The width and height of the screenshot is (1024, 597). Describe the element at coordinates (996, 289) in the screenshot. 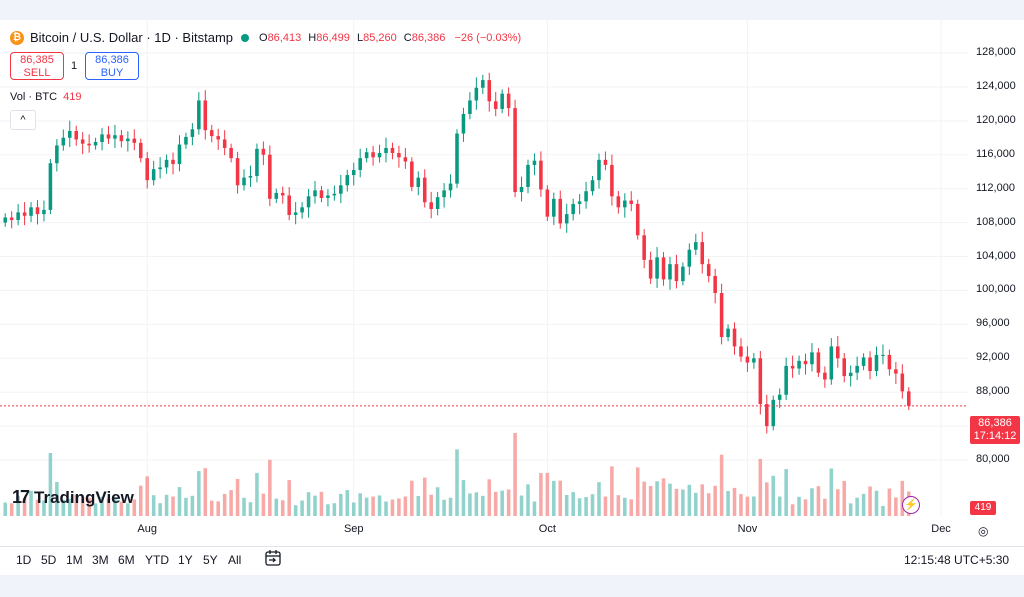

I see `price-tick-label: 100,000` at that location.